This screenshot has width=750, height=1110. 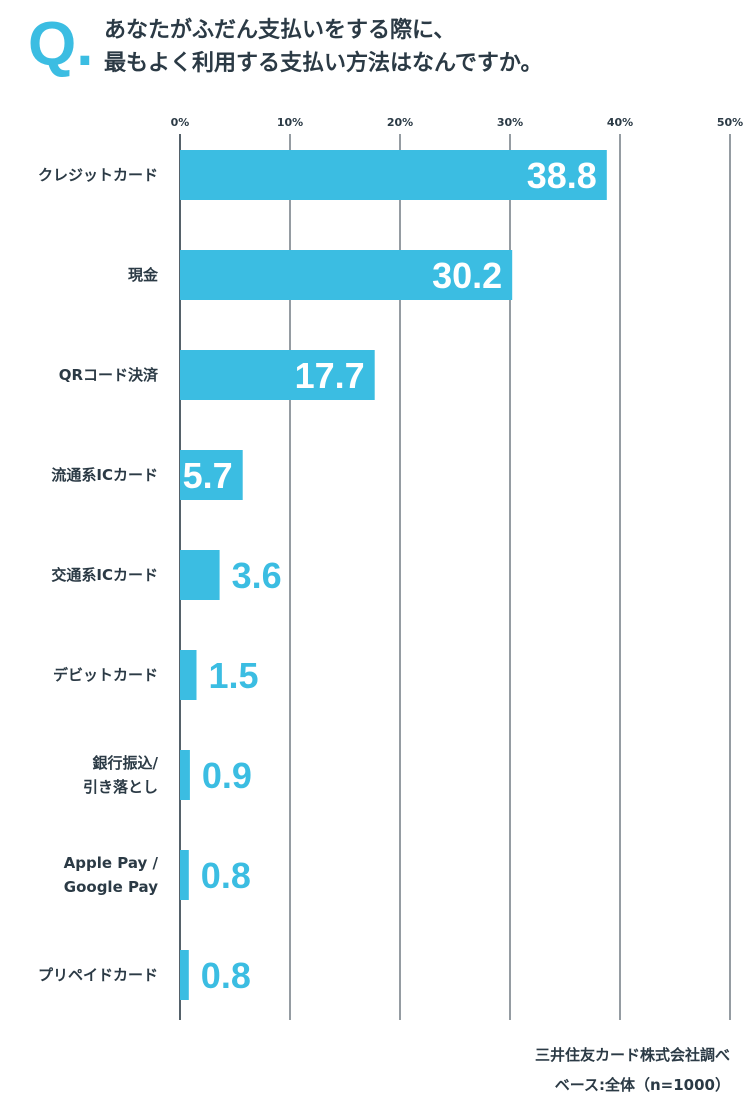 What do you see at coordinates (111, 863) in the screenshot?
I see `category-label: Apple Pay /` at bounding box center [111, 863].